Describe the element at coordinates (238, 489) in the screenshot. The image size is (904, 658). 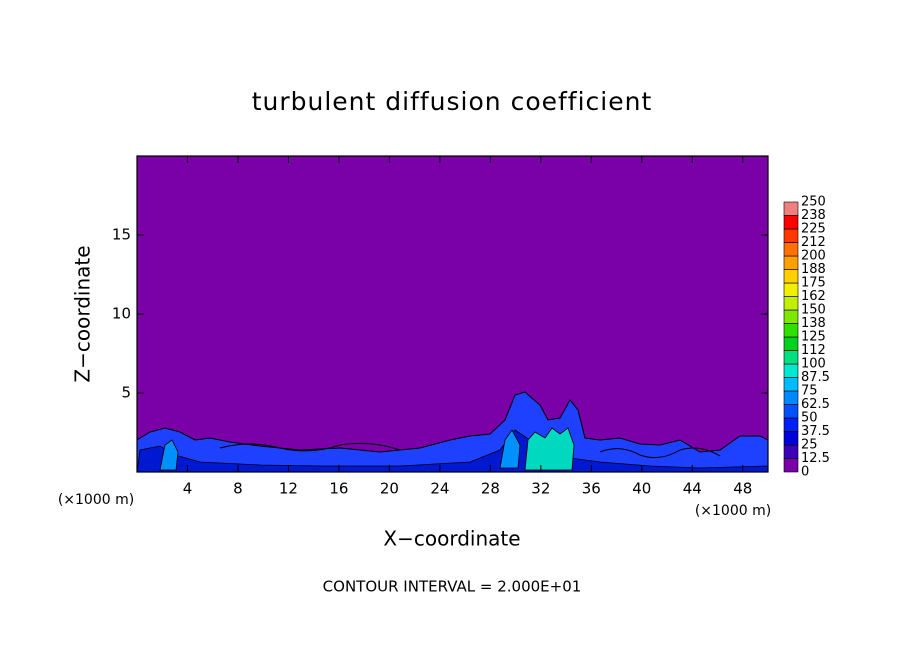
I see `x-tick-label: 8` at that location.